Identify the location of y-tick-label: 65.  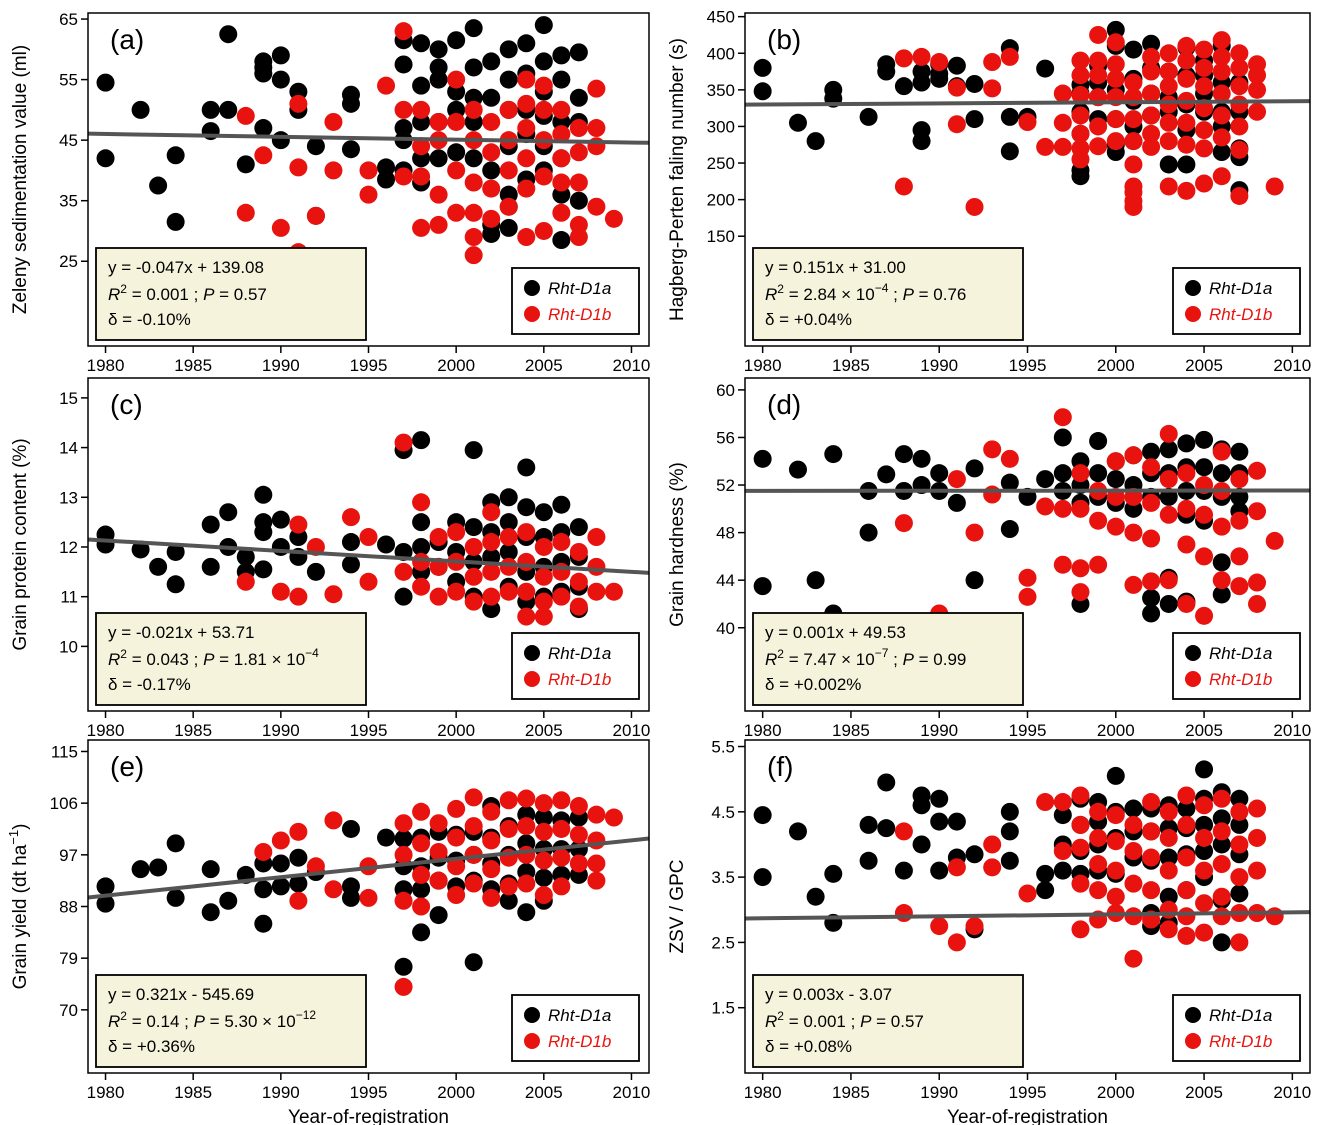
(68, 19).